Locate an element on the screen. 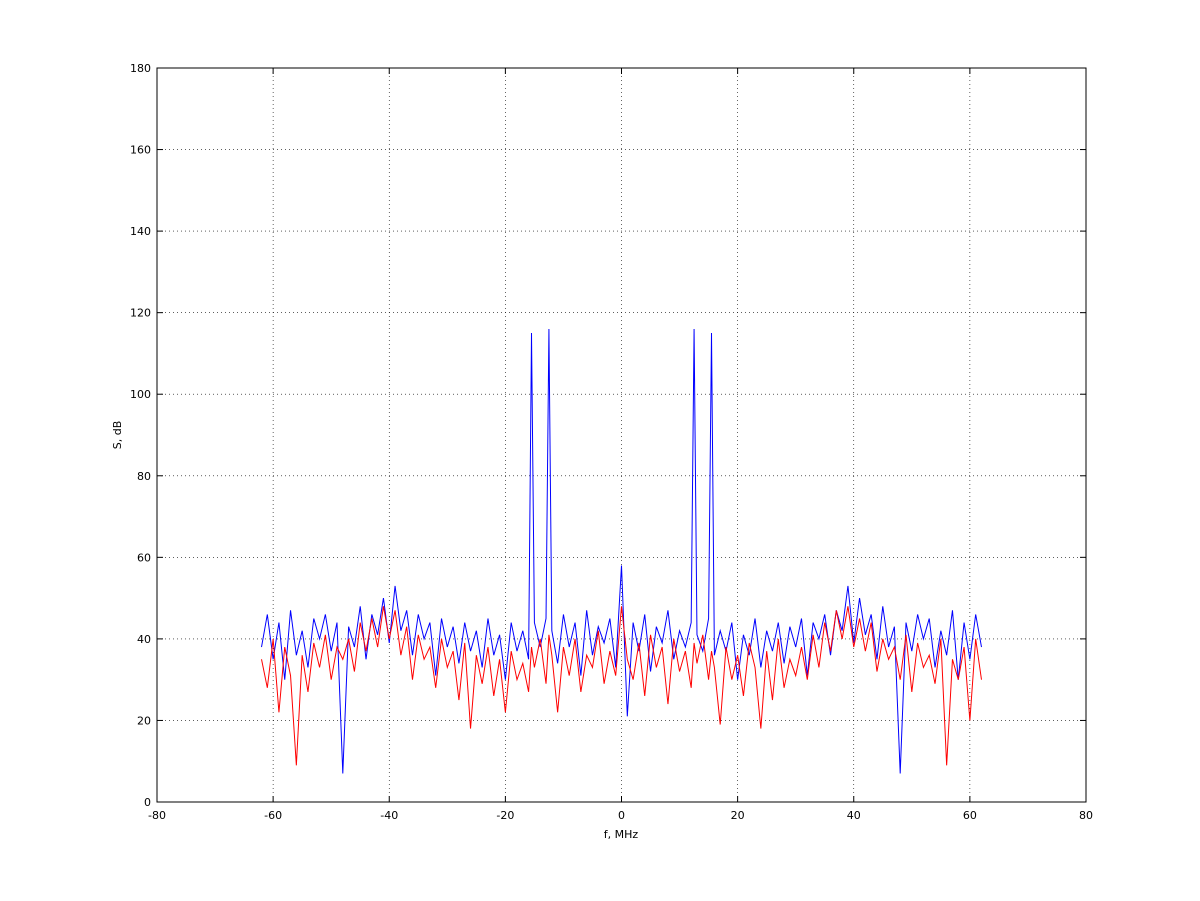 This screenshot has height=901, width=1200. y-tick-label: 120 is located at coordinates (140, 313).